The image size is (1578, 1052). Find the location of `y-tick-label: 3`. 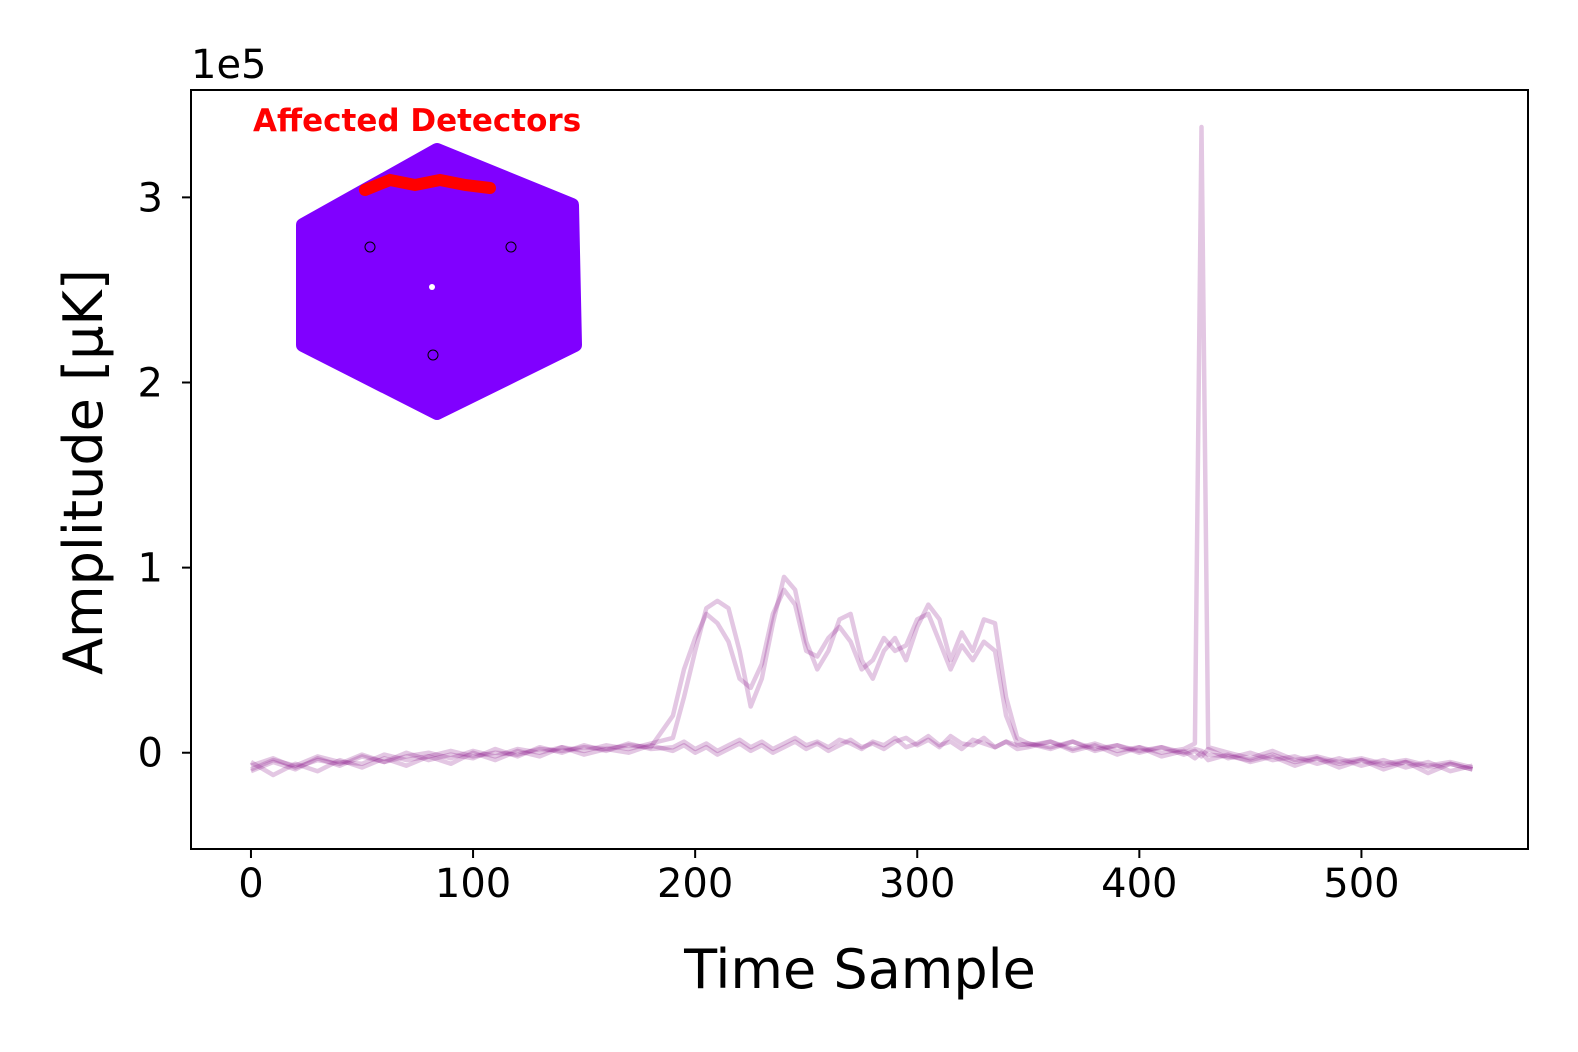

y-tick-label: 3 is located at coordinates (150, 198).